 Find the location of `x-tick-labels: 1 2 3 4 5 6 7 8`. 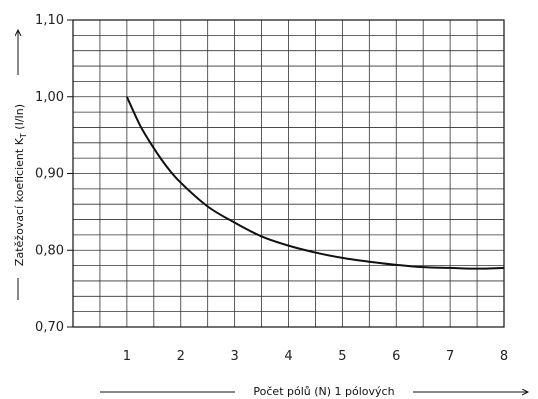

x-tick-labels: 1 2 3 4 5 6 7 8 is located at coordinates (315, 356).